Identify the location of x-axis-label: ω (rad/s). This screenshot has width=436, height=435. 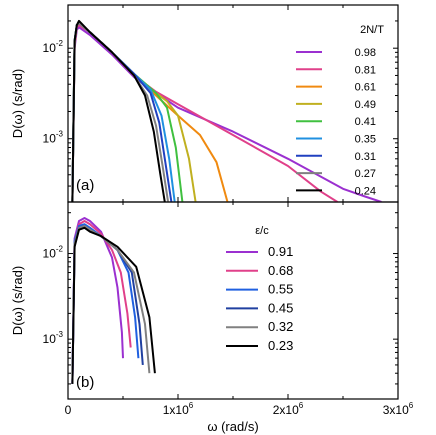
(232, 426).